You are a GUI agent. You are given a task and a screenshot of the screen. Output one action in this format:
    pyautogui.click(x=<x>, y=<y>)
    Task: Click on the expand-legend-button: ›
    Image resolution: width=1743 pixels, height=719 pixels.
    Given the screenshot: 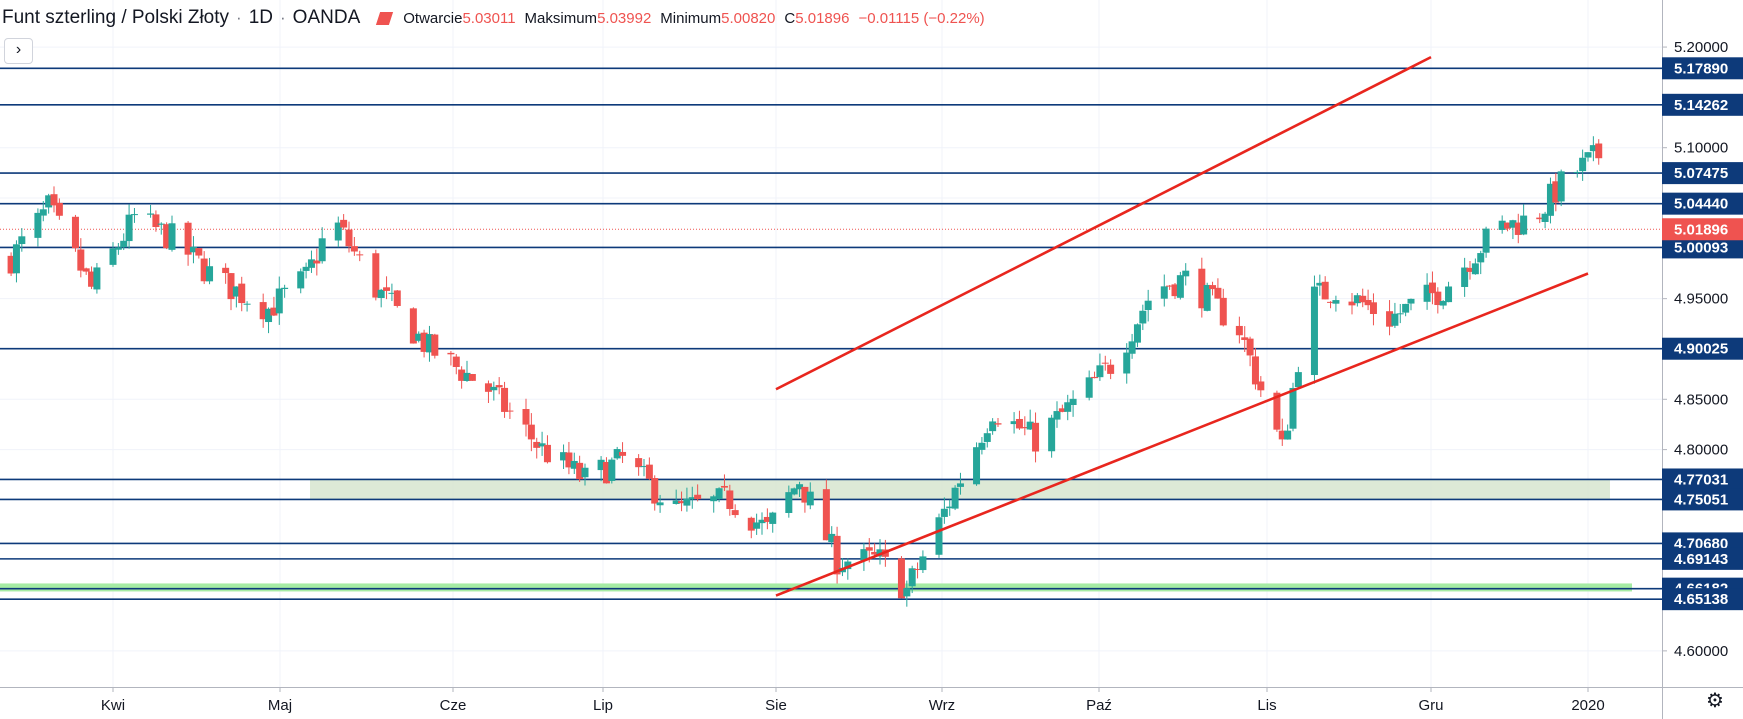 What is the action you would take?
    pyautogui.click(x=18, y=51)
    